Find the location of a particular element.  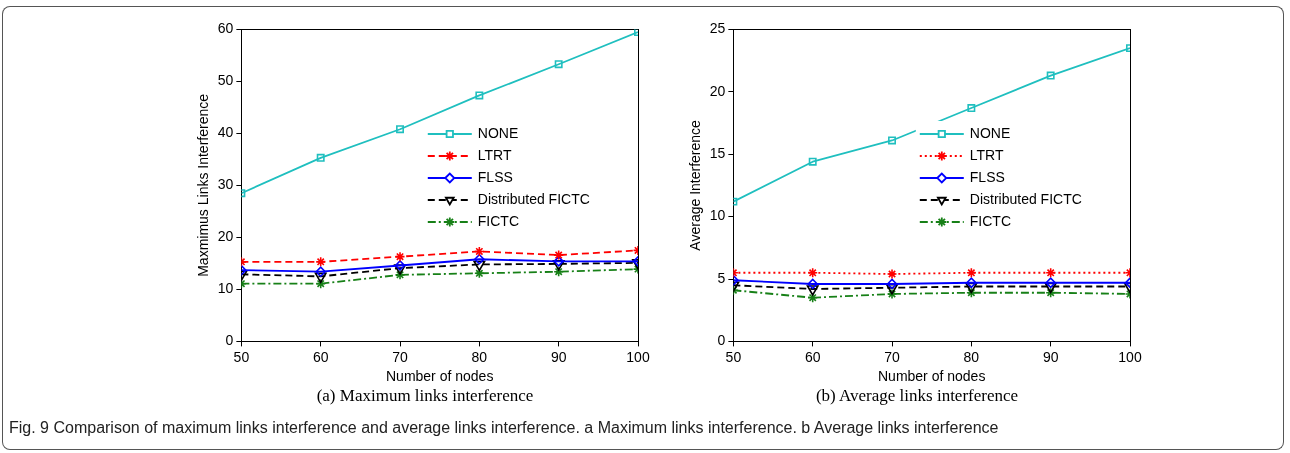

y-axis-title: Average Interference is located at coordinates (695, 185).